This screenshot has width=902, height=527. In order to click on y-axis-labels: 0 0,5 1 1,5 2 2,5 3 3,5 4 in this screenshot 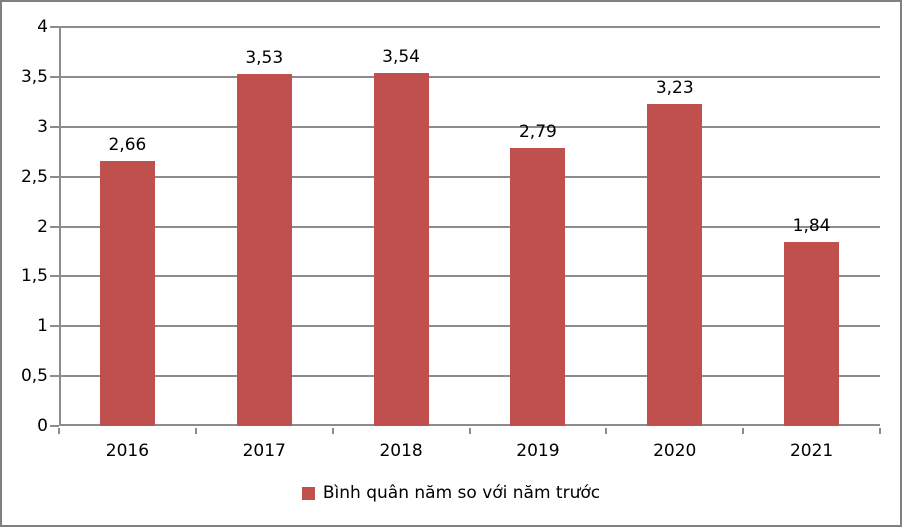, I will do `click(25, 226)`.